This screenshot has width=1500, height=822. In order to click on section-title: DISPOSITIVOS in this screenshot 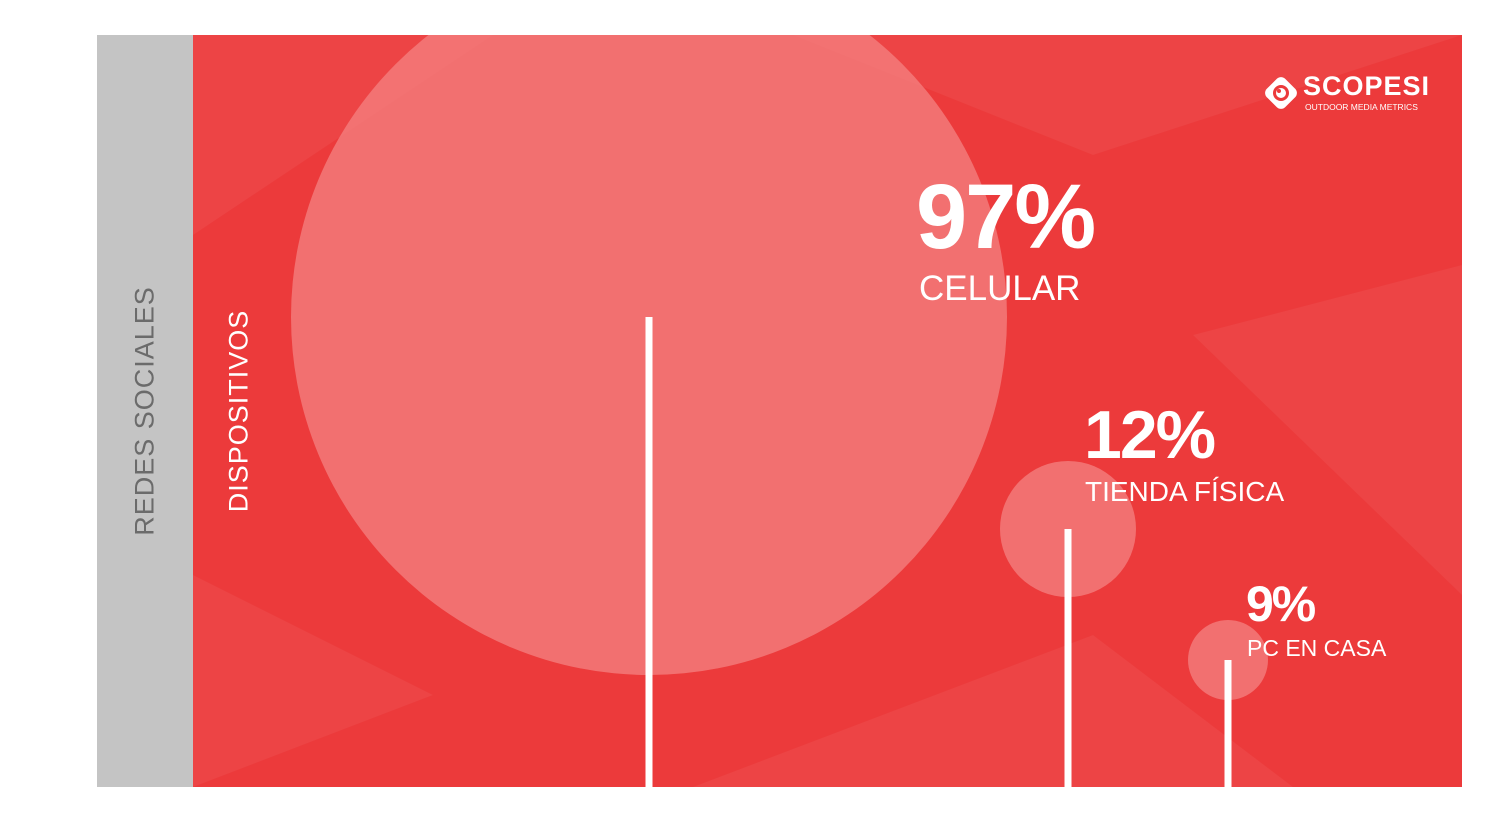, I will do `click(238, 411)`.